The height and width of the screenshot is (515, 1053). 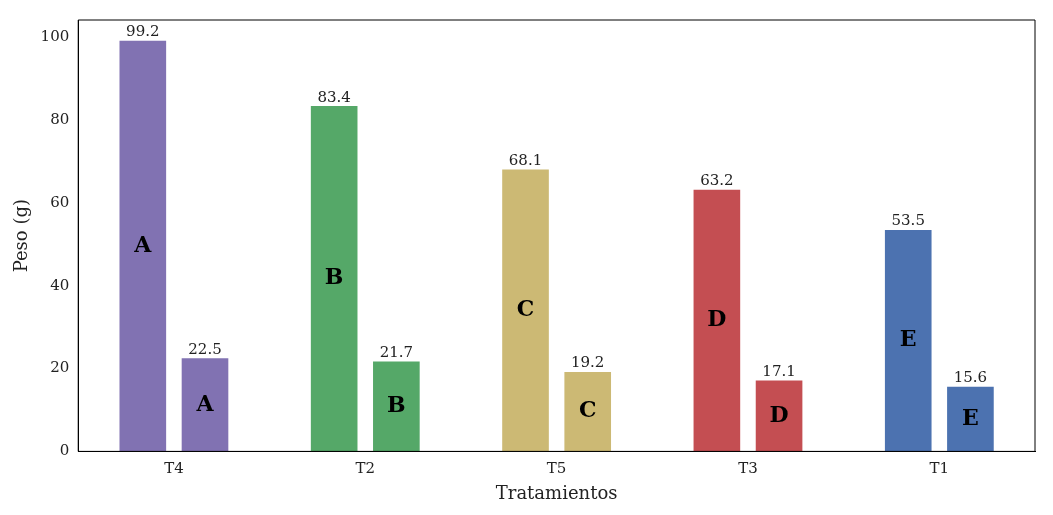 I want to click on x-tick-label: T1, so click(x=939, y=468).